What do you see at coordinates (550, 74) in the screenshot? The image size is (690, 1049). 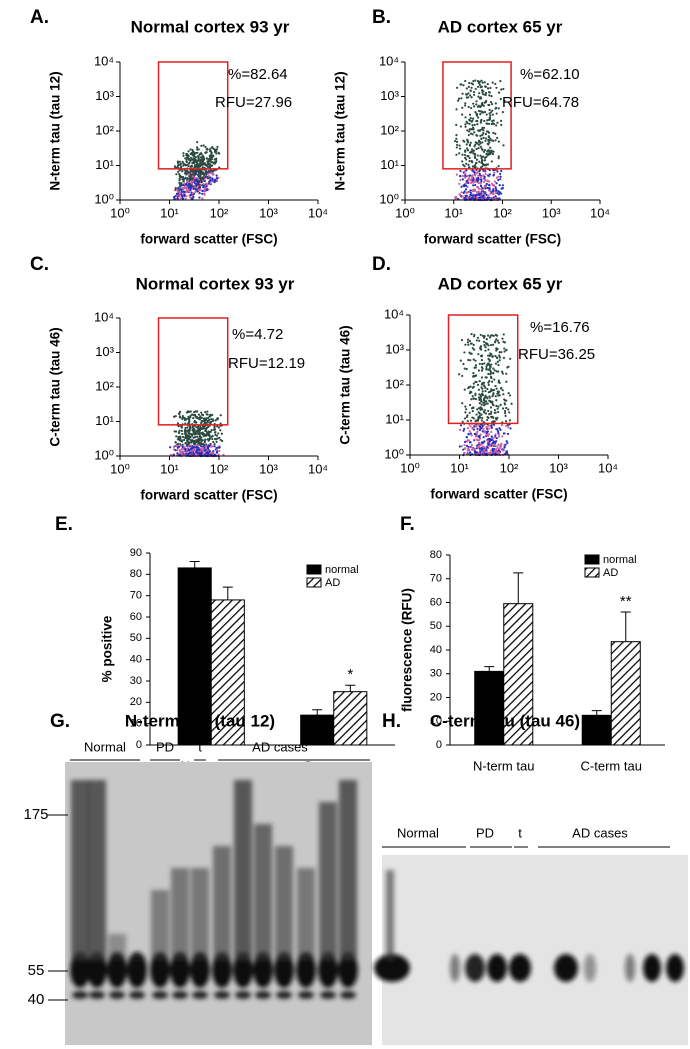 I see `annotation: %=62.10` at bounding box center [550, 74].